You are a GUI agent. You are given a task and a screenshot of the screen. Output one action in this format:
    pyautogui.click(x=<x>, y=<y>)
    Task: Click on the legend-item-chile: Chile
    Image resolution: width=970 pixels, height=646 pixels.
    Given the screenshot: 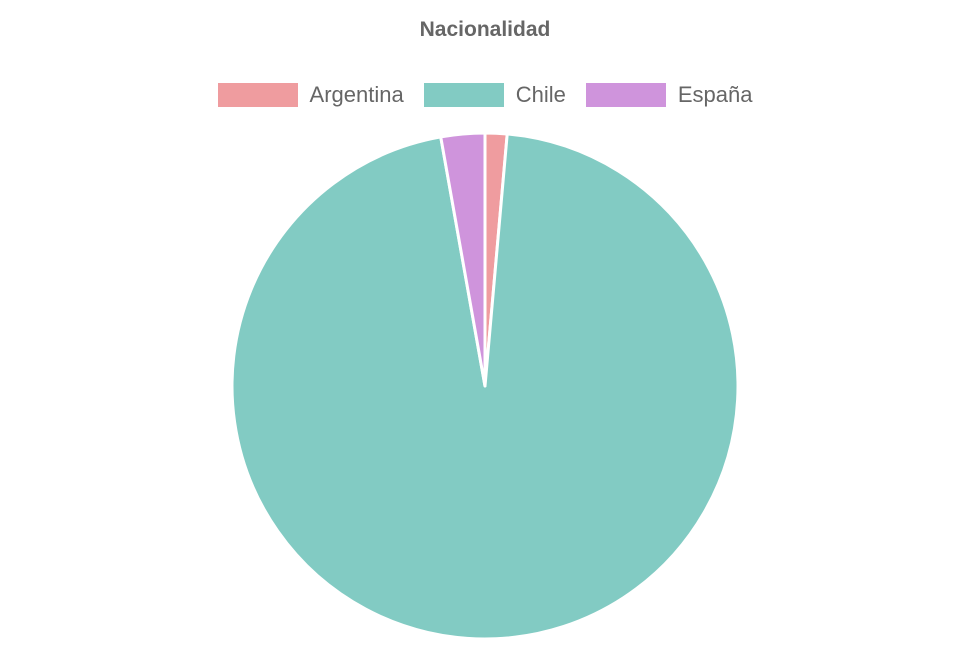 What is the action you would take?
    pyautogui.click(x=494, y=95)
    